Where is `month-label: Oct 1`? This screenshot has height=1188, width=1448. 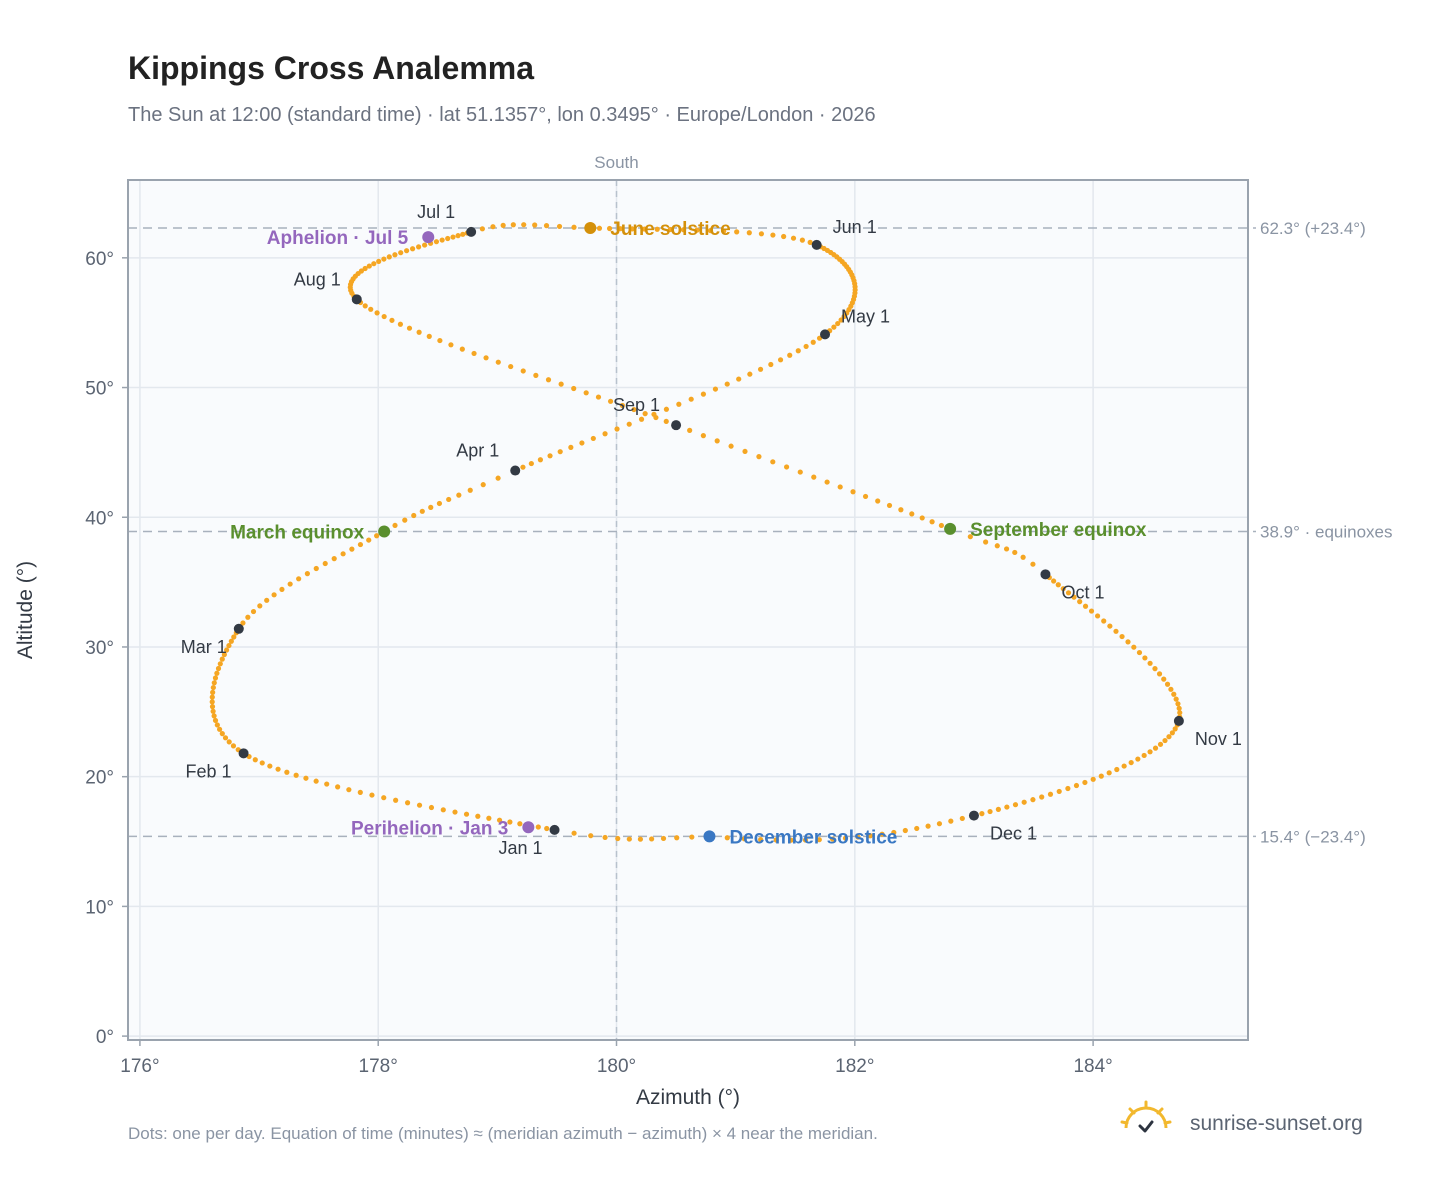 month-label: Oct 1 is located at coordinates (1082, 592).